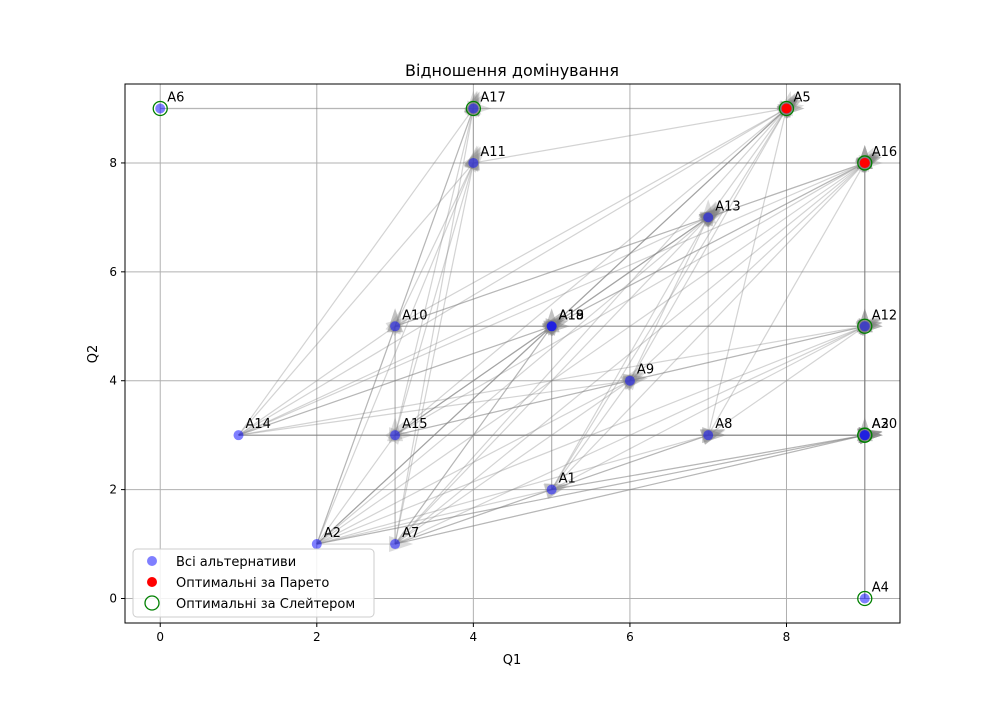  What do you see at coordinates (160, 637) in the screenshot?
I see `x-tick-label: 0` at bounding box center [160, 637].